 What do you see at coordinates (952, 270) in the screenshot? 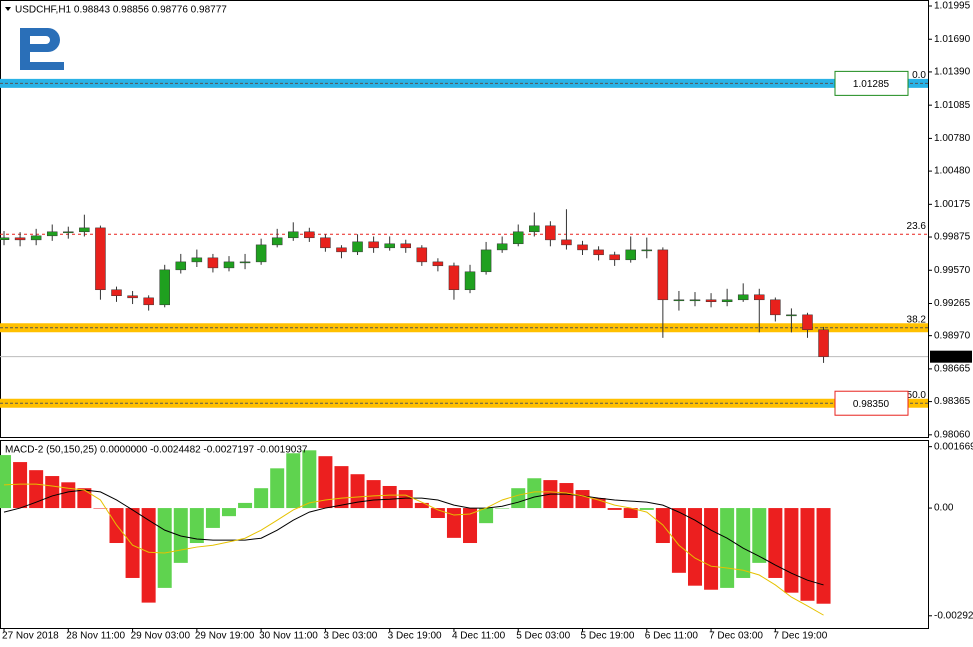
I see `y-tick-label: 0.99570` at bounding box center [952, 270].